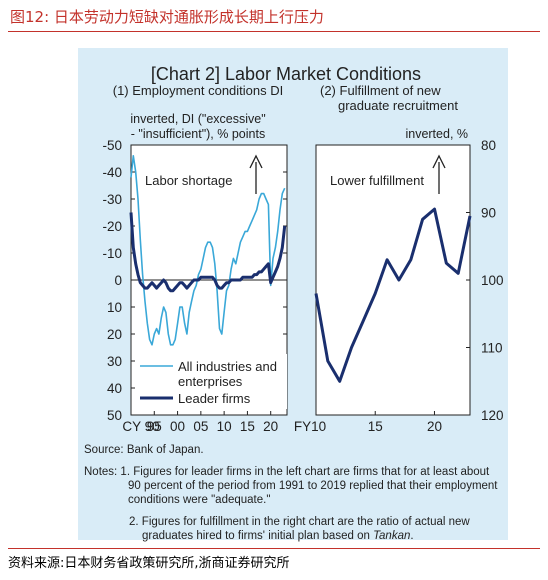 The width and height of the screenshot is (548, 580). What do you see at coordinates (114, 334) in the screenshot?
I see `left-ytick-label: 20` at bounding box center [114, 334].